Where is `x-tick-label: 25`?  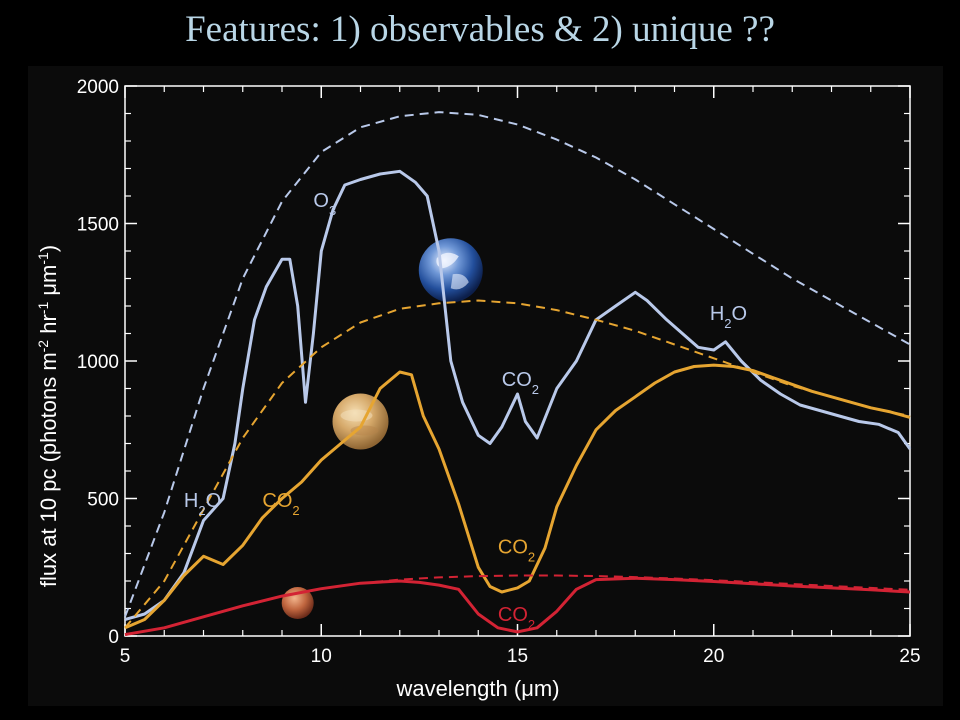
x-tick-label: 25 is located at coordinates (909, 656).